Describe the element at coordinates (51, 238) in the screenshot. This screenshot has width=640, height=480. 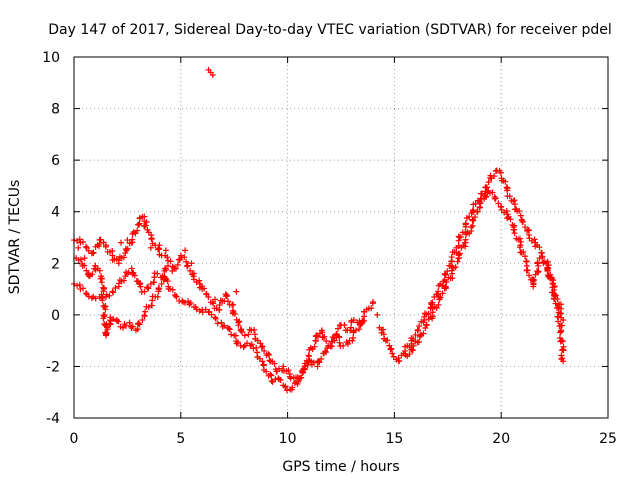
I see `y-tick-labels: -4 -2 0 2 4 6 8 10` at that location.